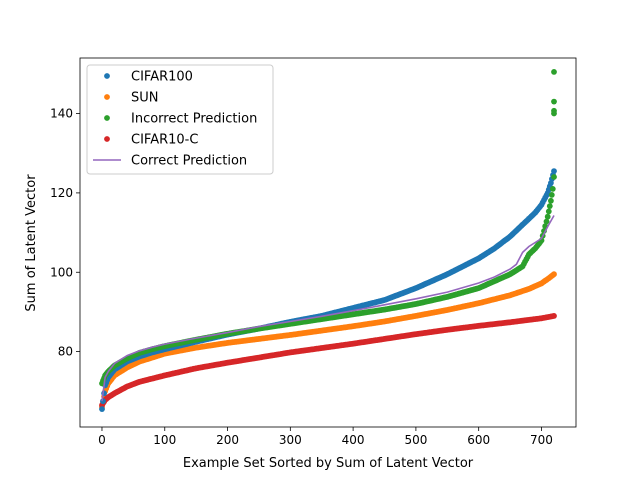 The width and height of the screenshot is (640, 480). Describe the element at coordinates (353, 440) in the screenshot. I see `x-tick-label: 400` at that location.